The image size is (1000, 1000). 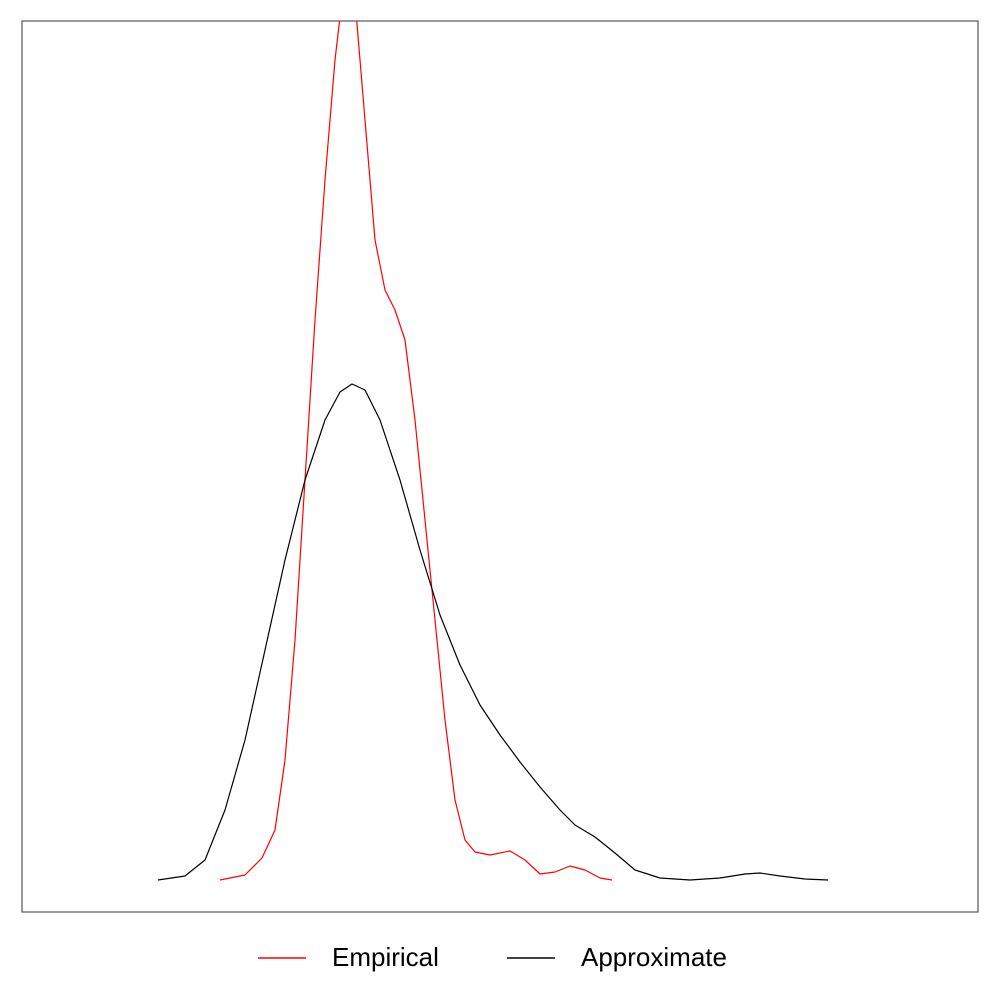 What do you see at coordinates (654, 957) in the screenshot?
I see `legend-label: Approximate` at bounding box center [654, 957].